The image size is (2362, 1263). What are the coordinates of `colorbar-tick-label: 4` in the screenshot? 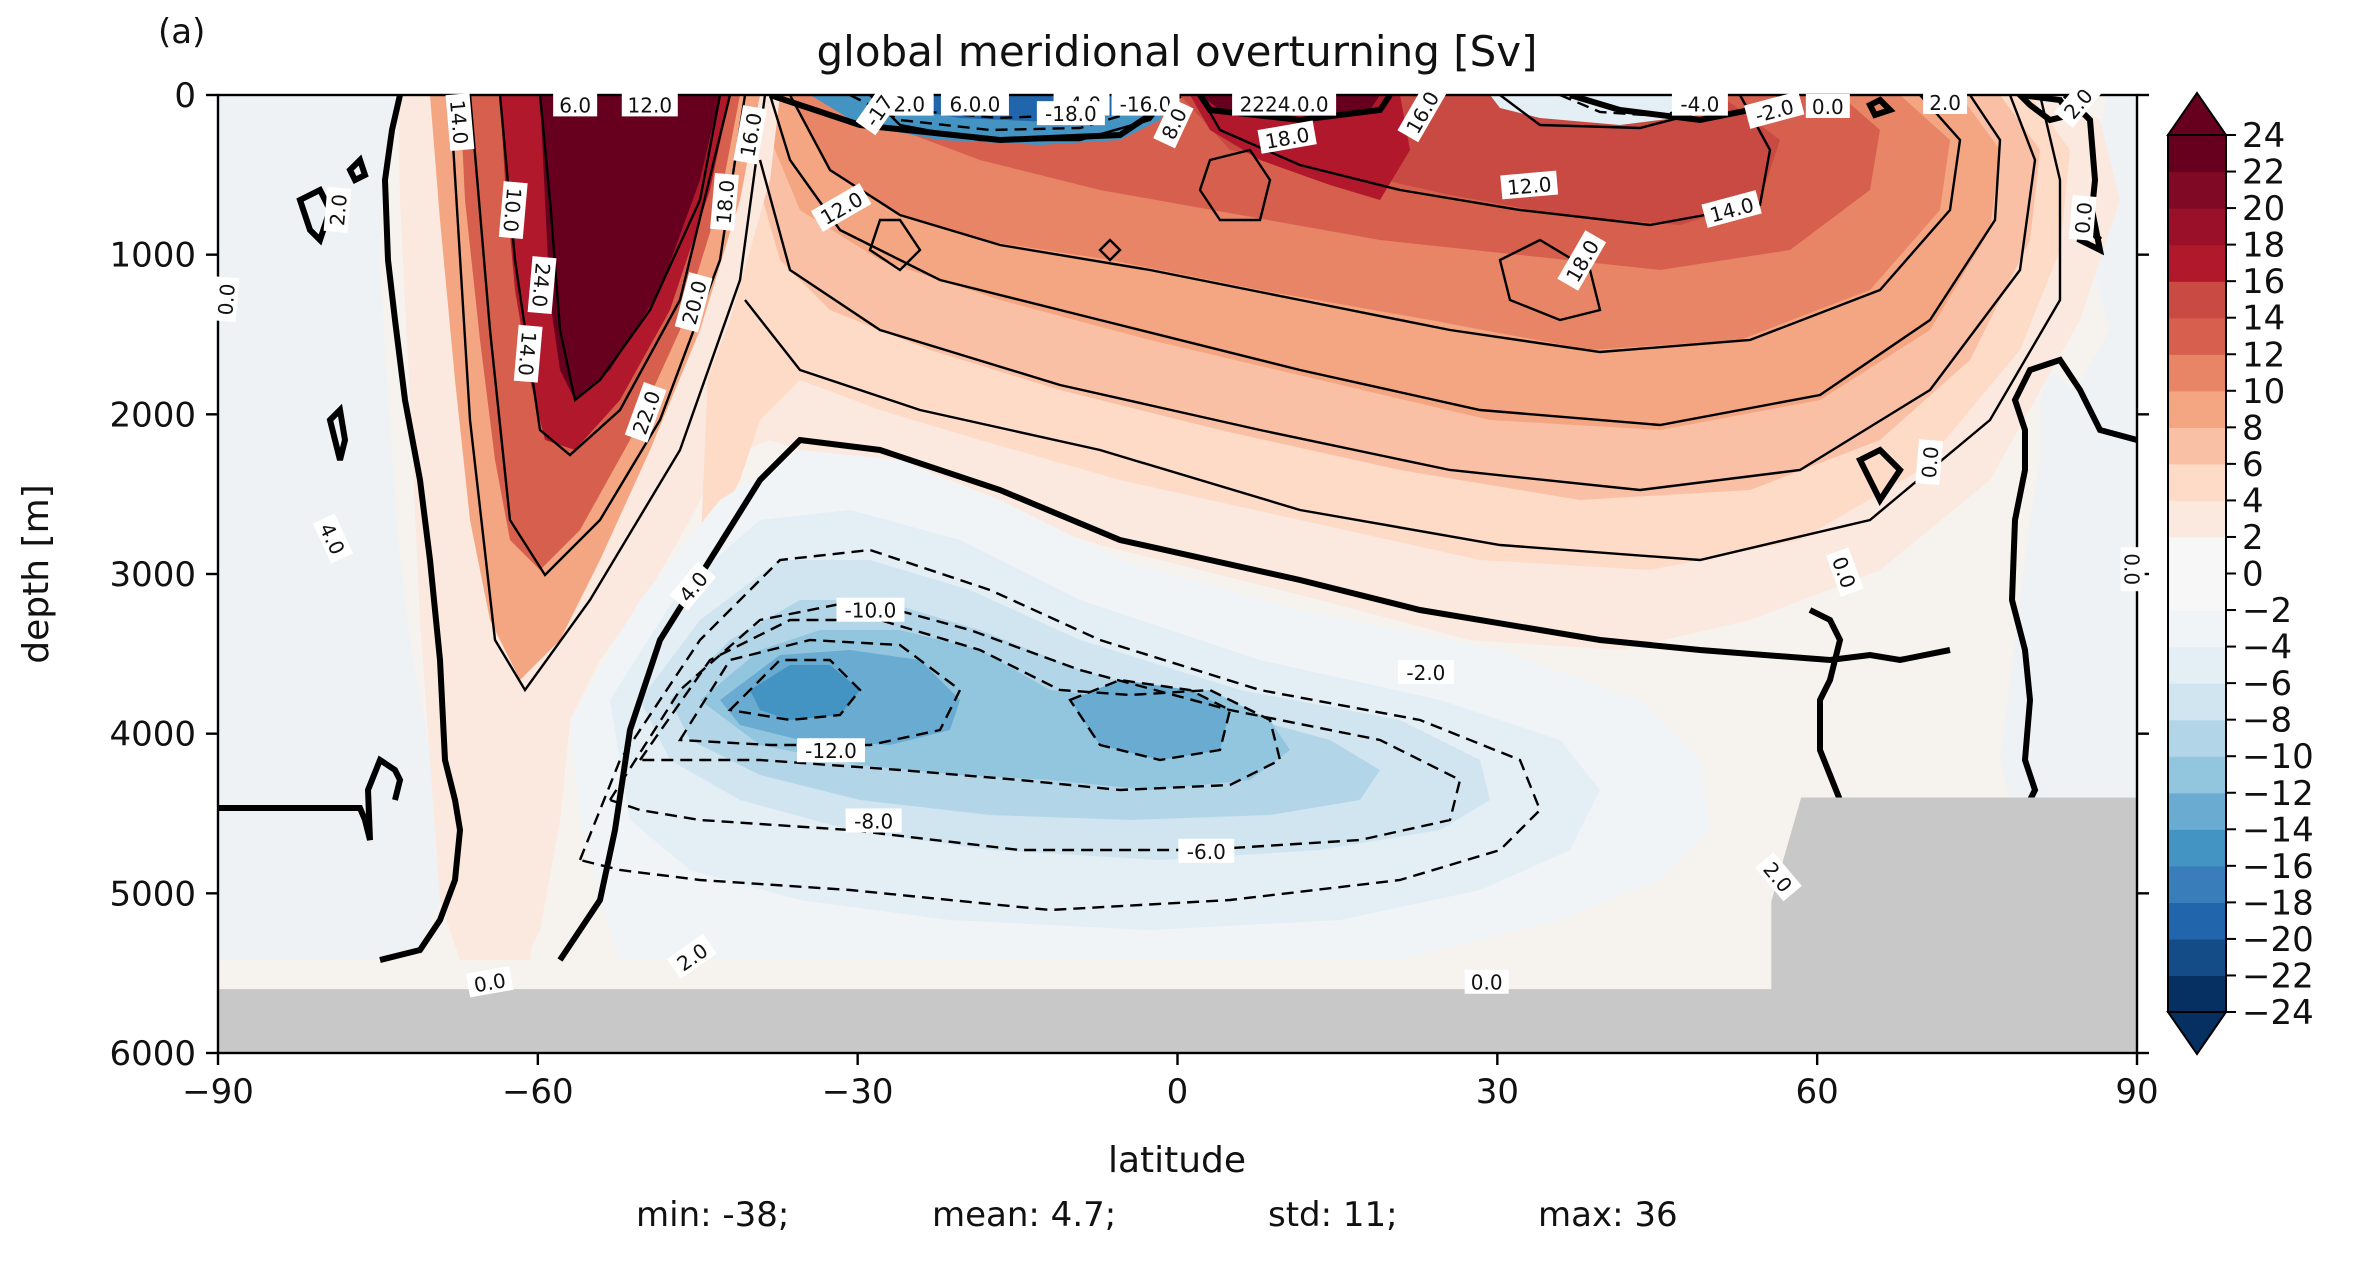 It's located at (2253, 501).